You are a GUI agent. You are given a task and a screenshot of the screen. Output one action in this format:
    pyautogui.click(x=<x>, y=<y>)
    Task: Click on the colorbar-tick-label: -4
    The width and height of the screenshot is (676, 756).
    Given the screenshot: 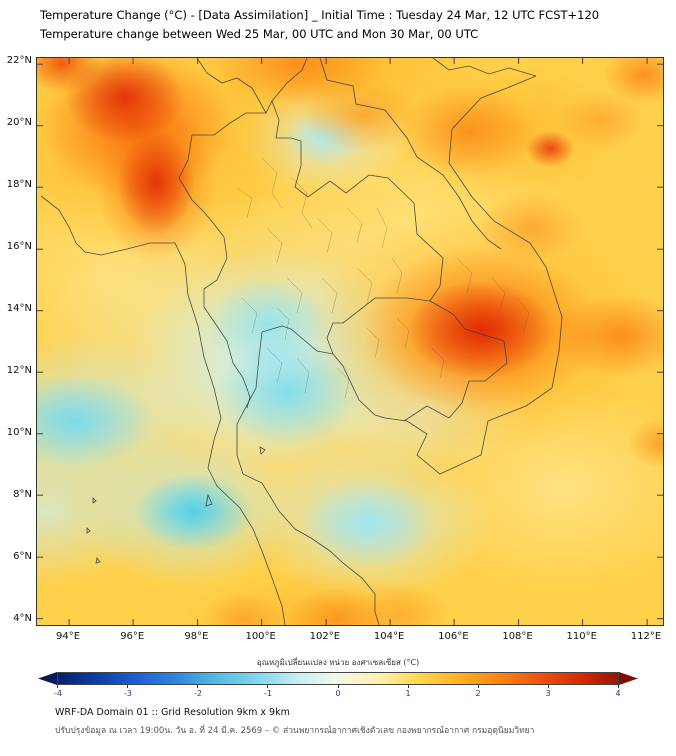 What is the action you would take?
    pyautogui.click(x=58, y=693)
    